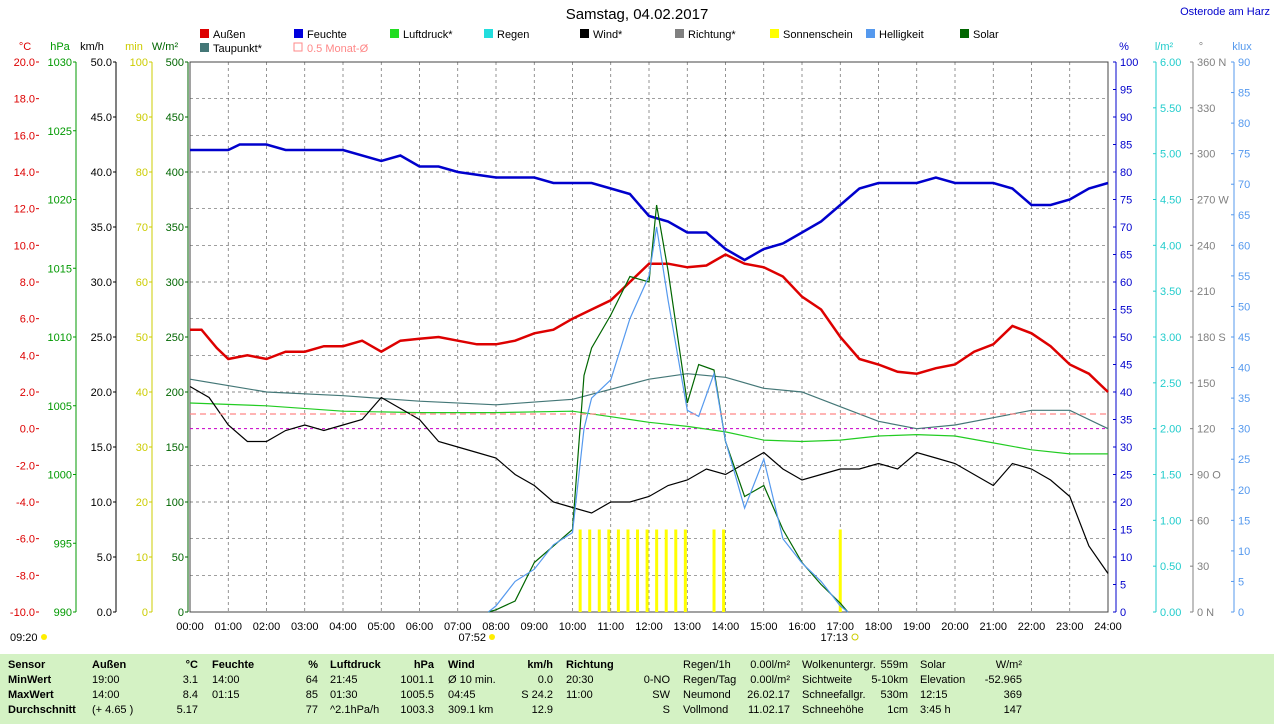  I want to click on legend-label: 0.5 Monat-Ø, so click(338, 49).